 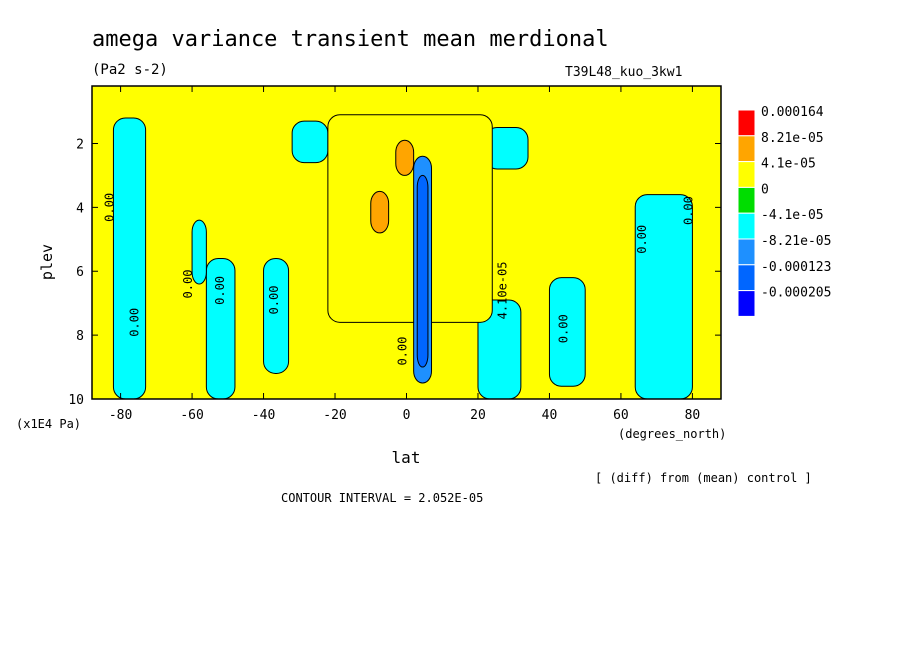 I want to click on x-axis-label: lat, so click(x=406, y=457).